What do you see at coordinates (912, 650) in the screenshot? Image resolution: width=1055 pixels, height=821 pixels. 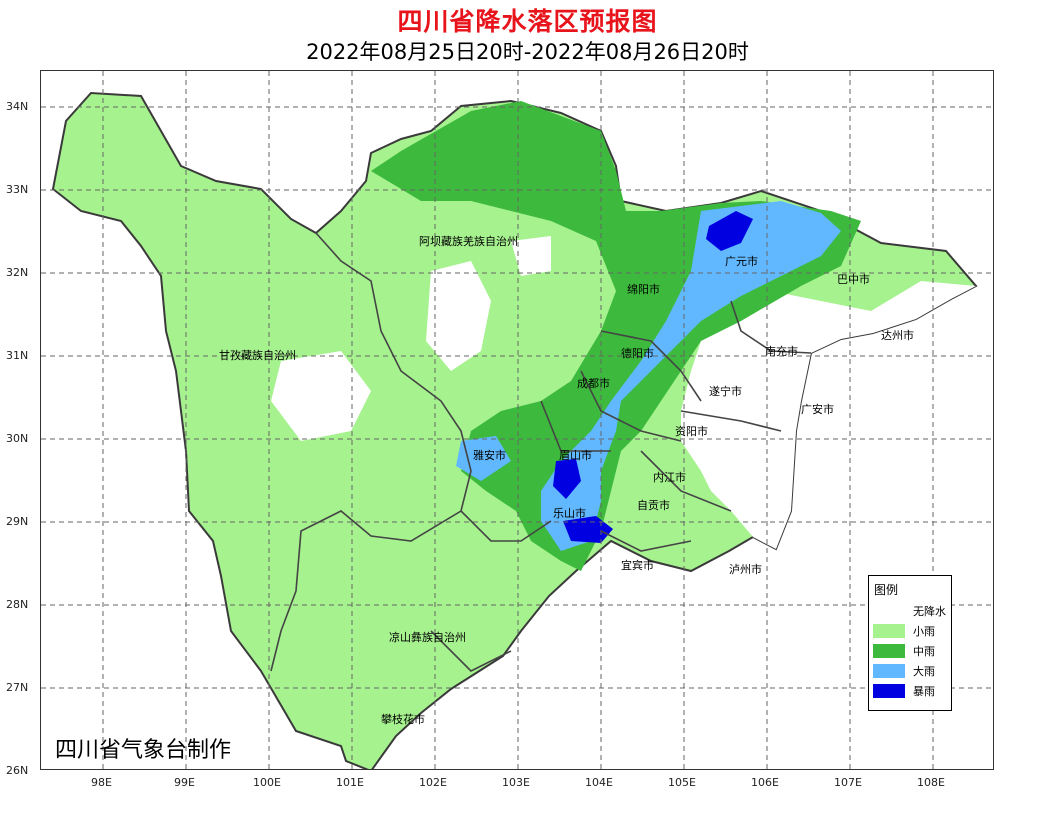 I see `legend-item: 中雨` at bounding box center [912, 650].